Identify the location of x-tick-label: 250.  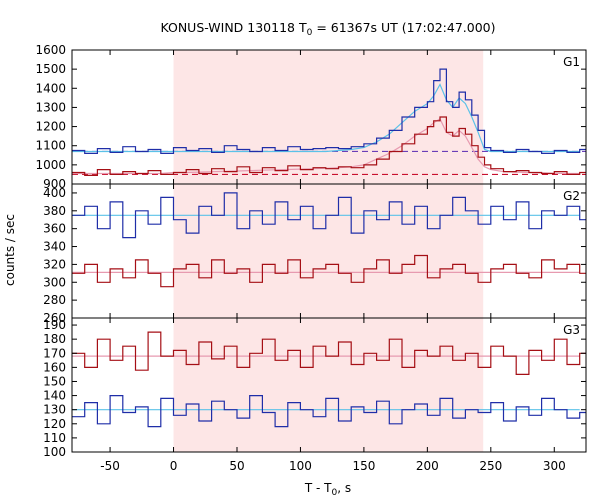
(490, 466).